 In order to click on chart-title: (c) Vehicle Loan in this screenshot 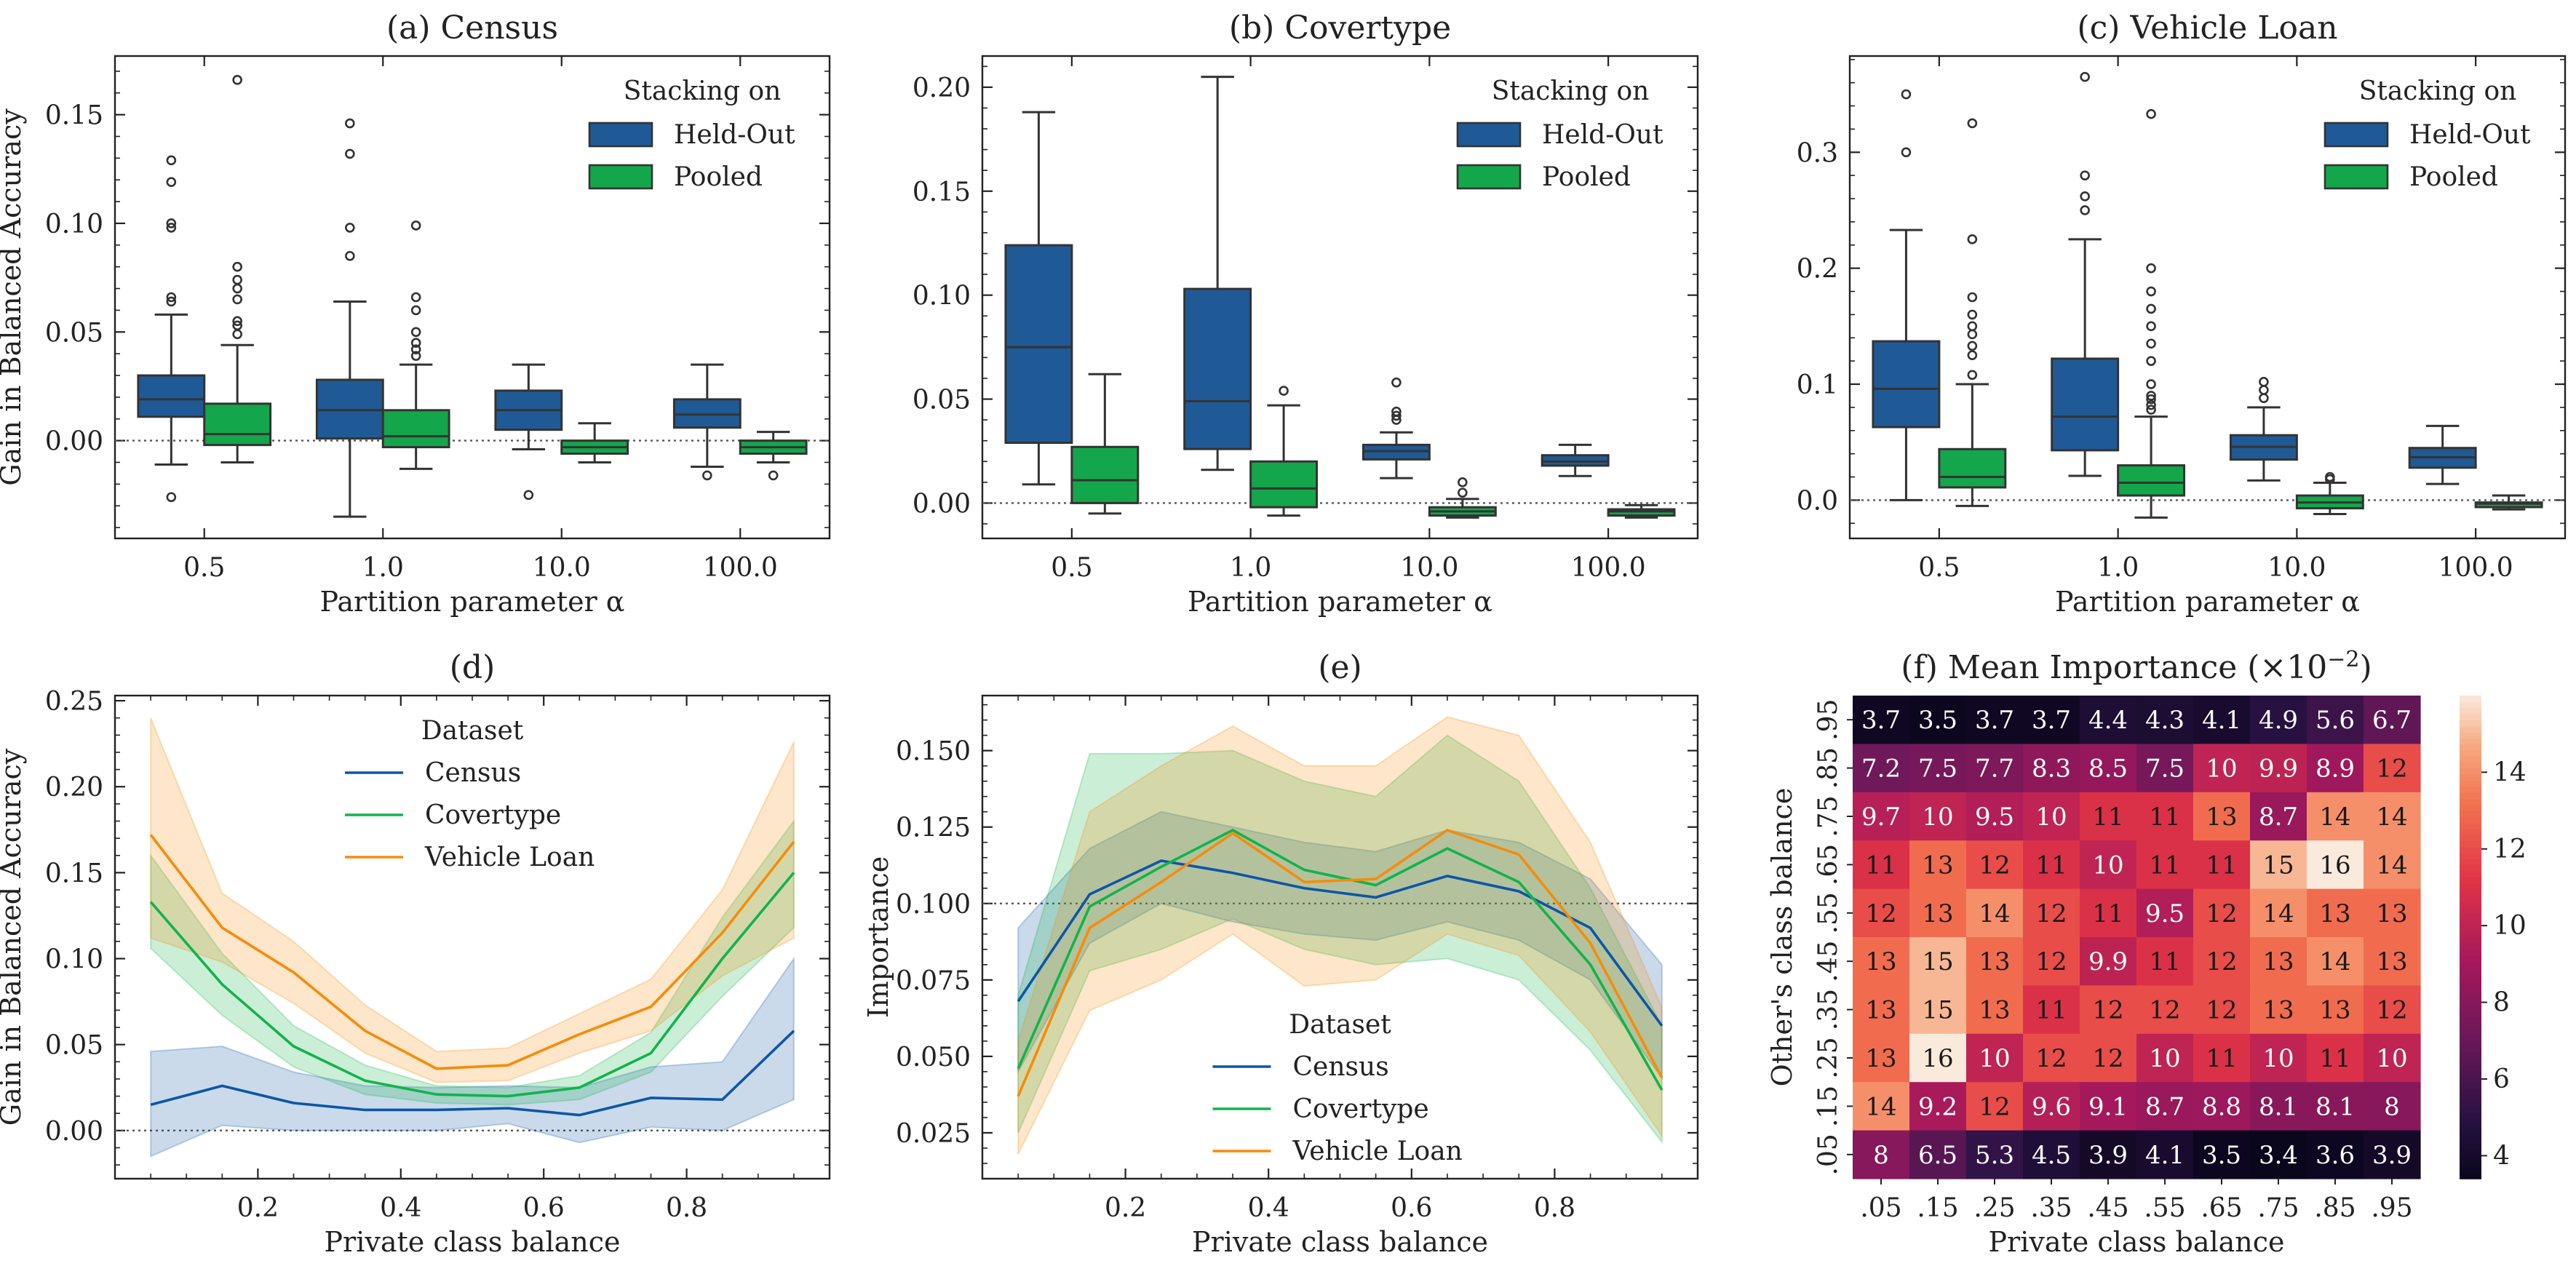, I will do `click(2207, 28)`.